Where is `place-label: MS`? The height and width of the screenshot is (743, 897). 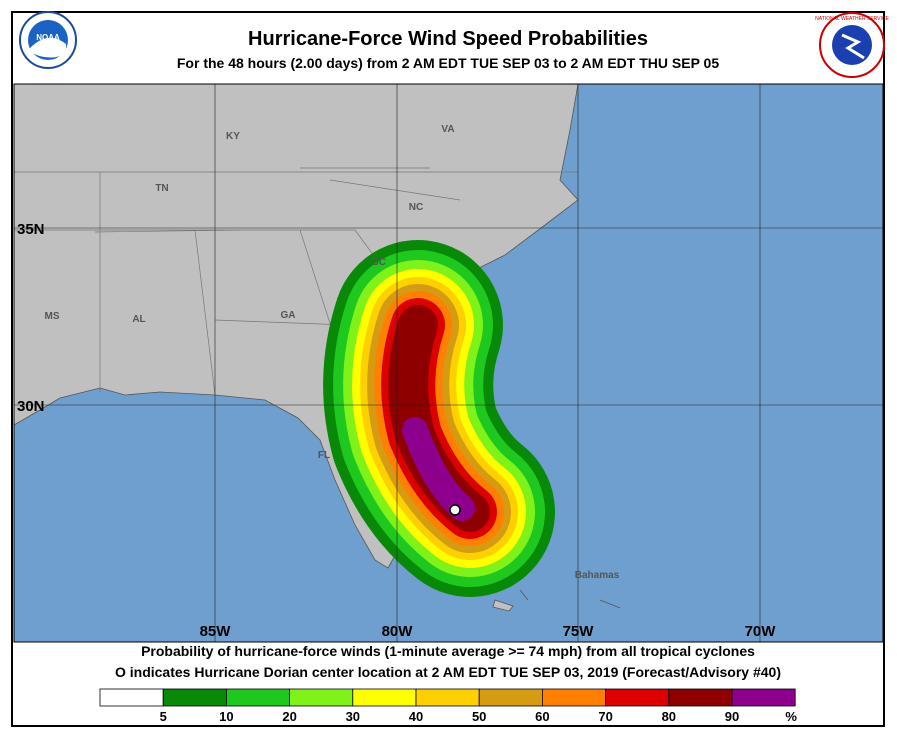
place-label: MS is located at coordinates (52, 316).